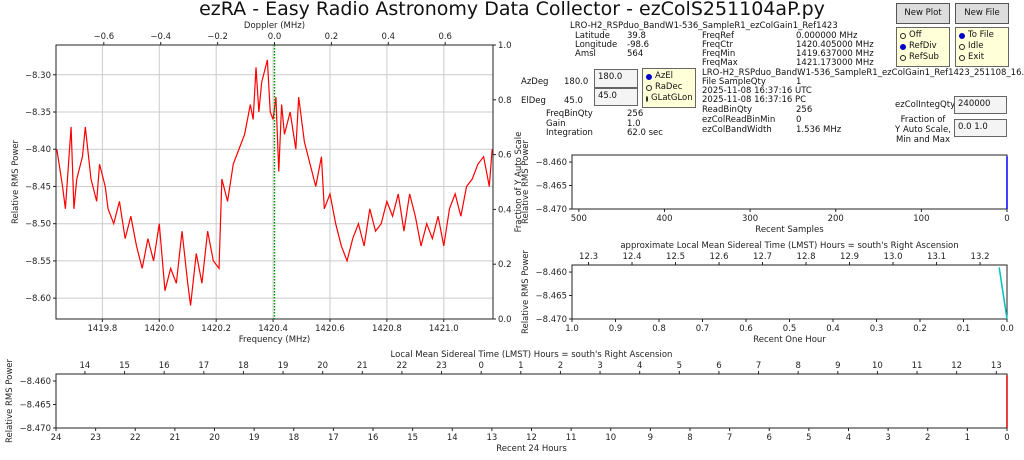 This screenshot has width=1024, height=460. What do you see at coordinates (923, 13) in the screenshot?
I see `new-plot-button: New Plot` at bounding box center [923, 13].